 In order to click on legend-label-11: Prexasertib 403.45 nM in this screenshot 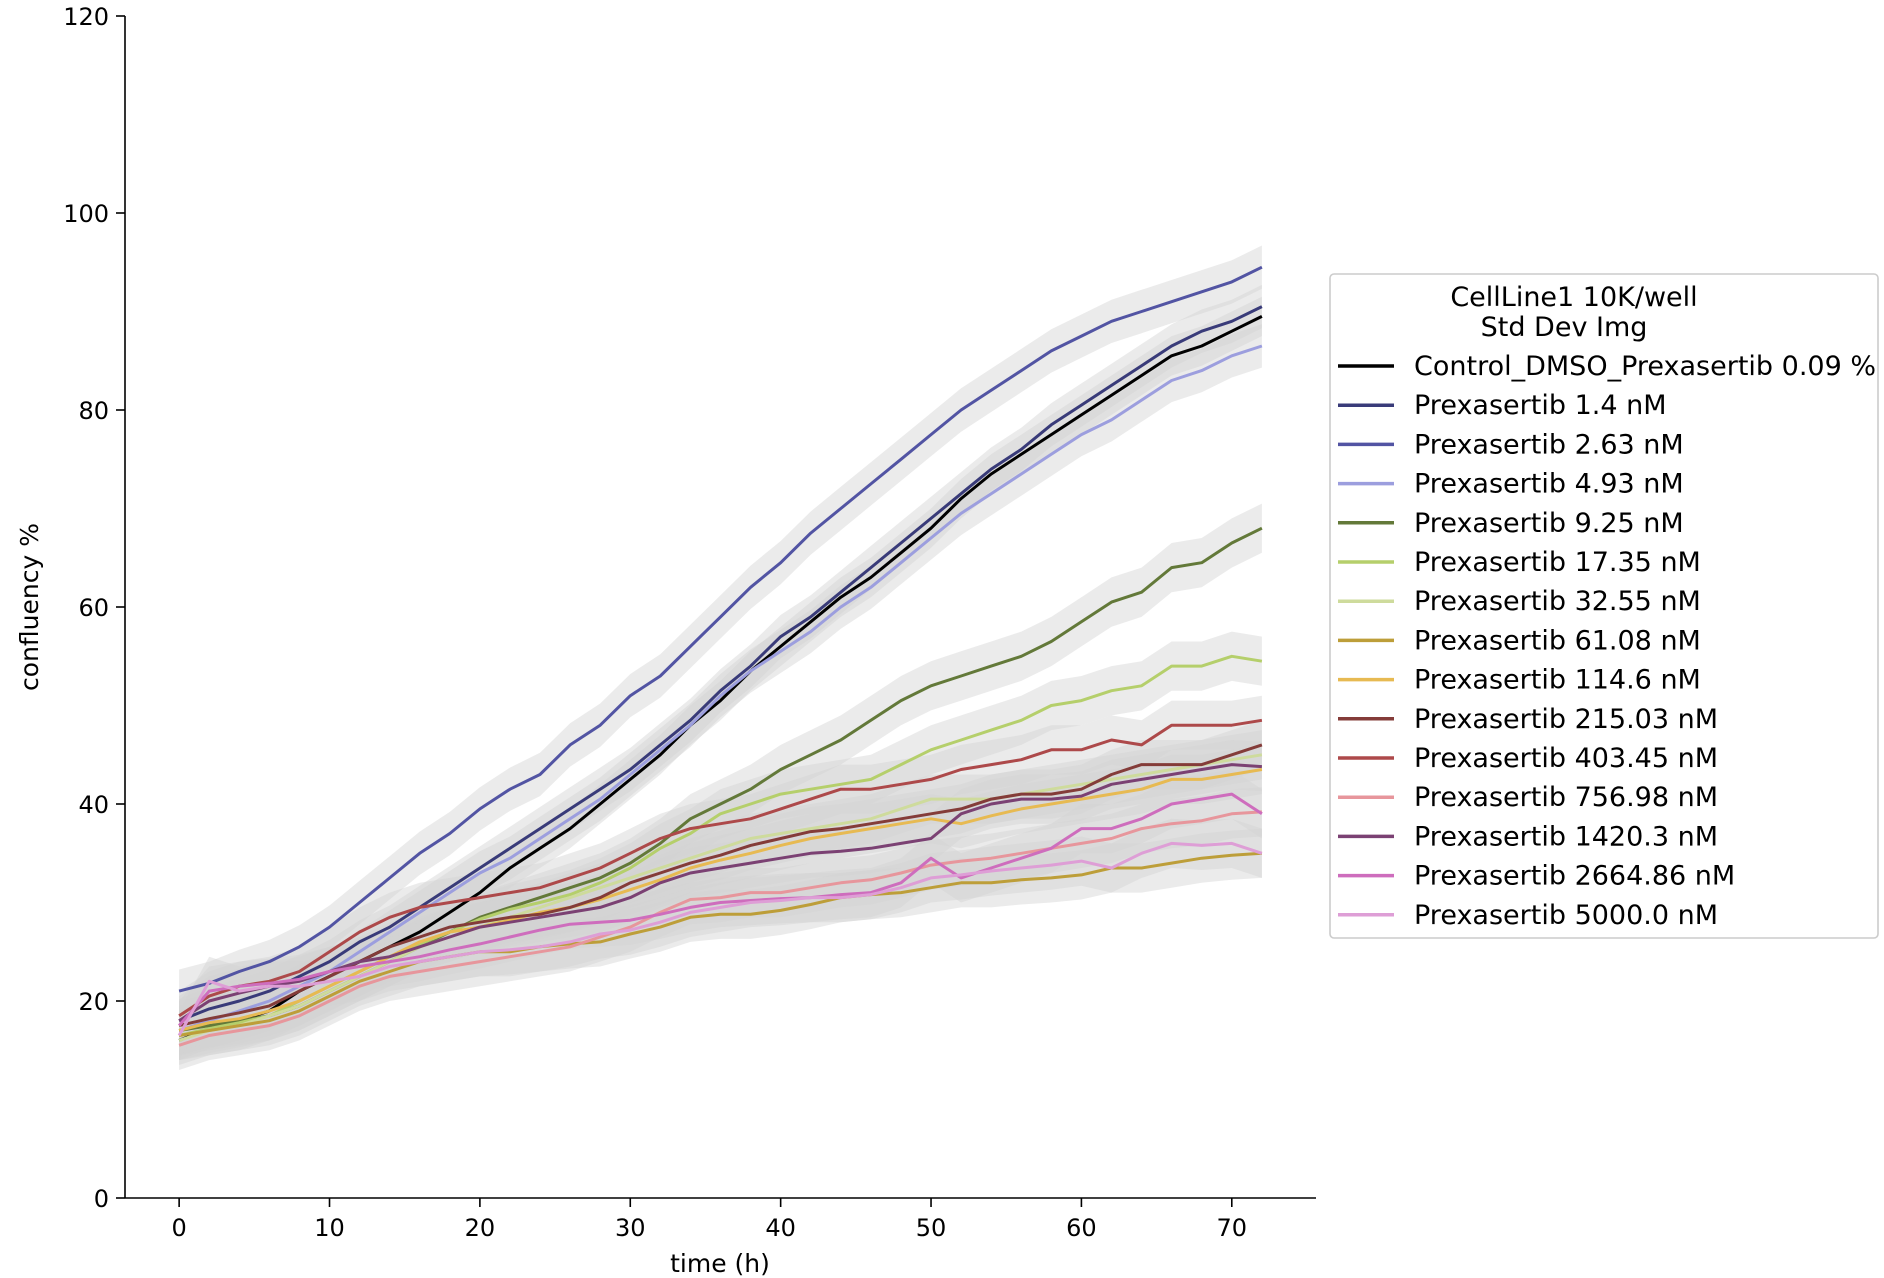, I will do `click(1566, 758)`.